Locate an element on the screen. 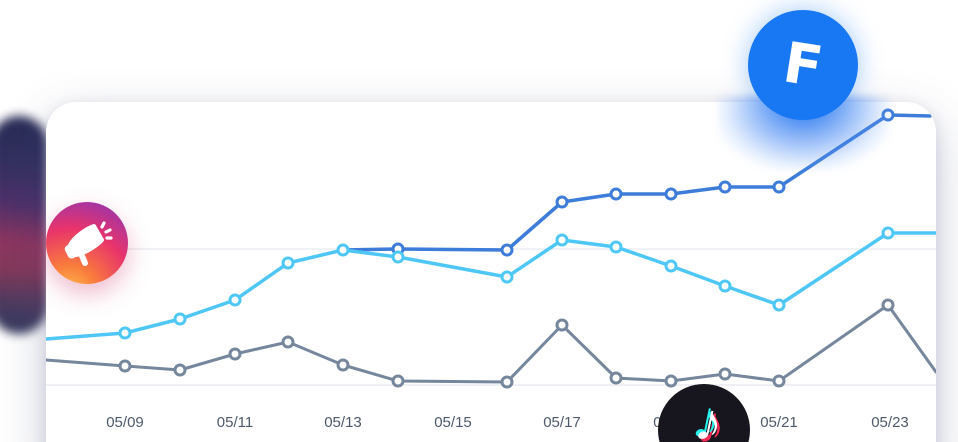 The width and height of the screenshot is (958, 442). x-axis-label: 05/13 is located at coordinates (343, 422).